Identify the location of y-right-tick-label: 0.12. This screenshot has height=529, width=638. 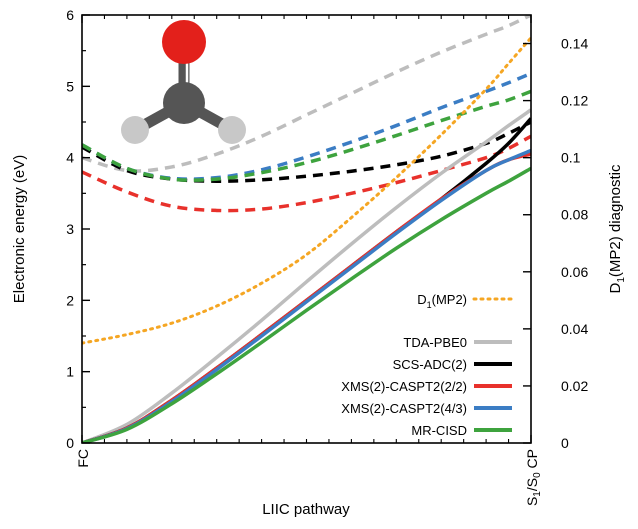
(574, 101).